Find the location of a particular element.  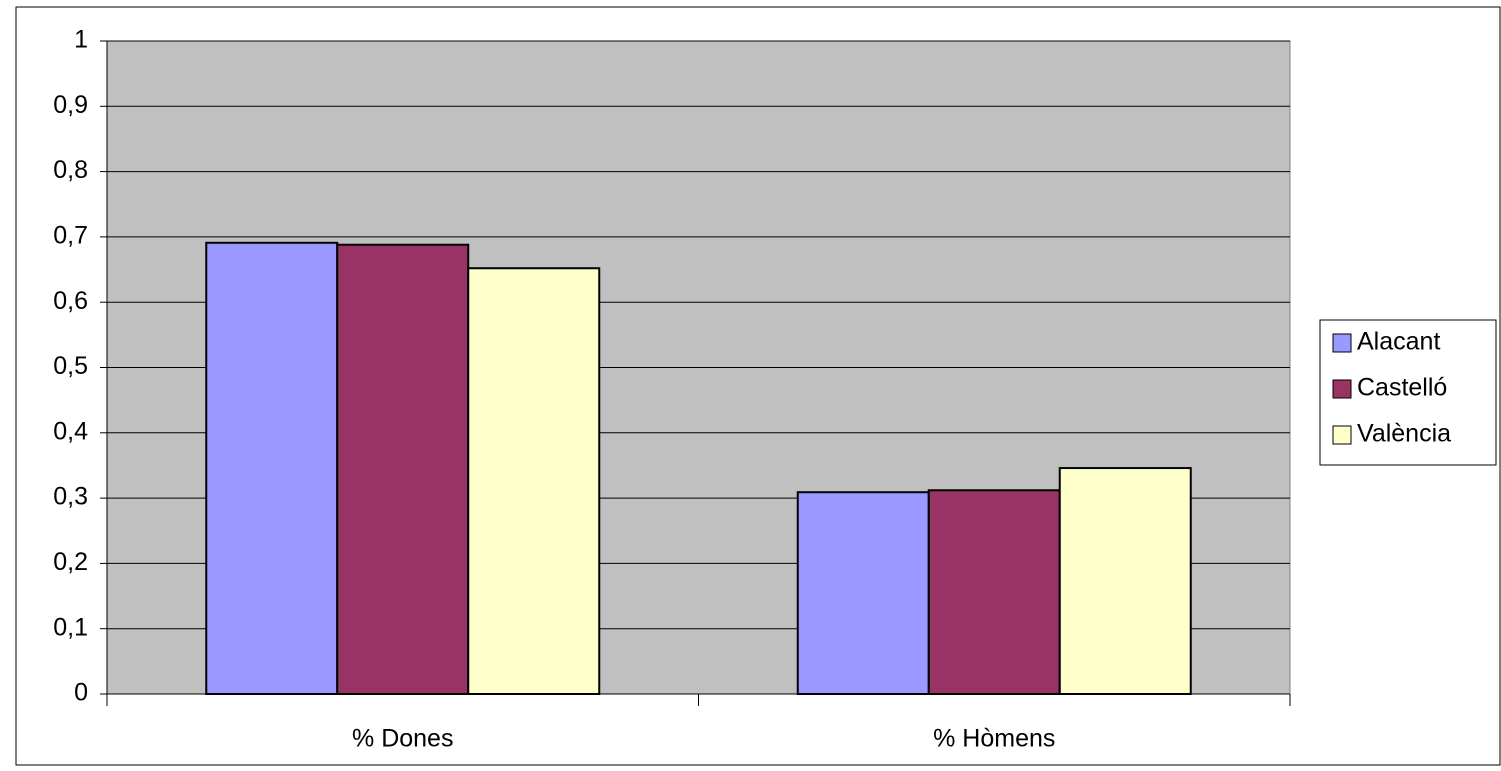

x-tick-label: % Dones is located at coordinates (402, 739).